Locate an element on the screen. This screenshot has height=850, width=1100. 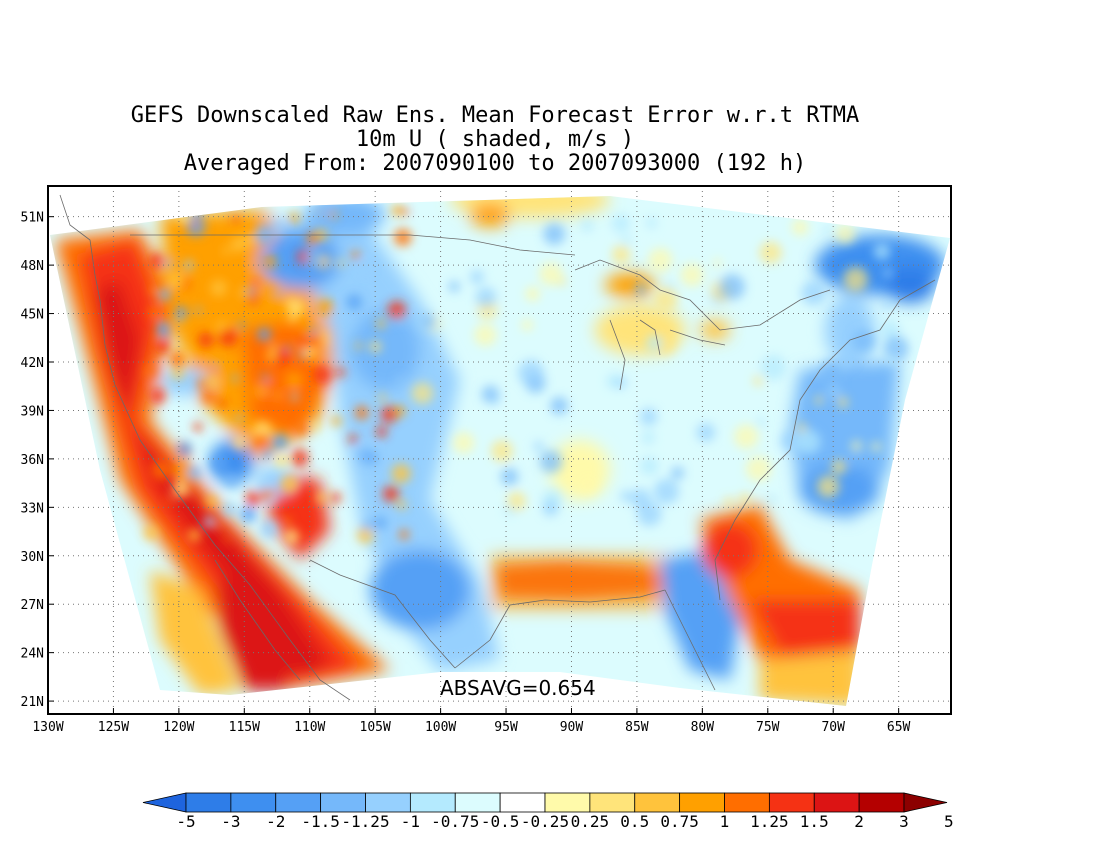
chart-title-line-2: 10m U ( shaded, m/s ) is located at coordinates (495, 139).